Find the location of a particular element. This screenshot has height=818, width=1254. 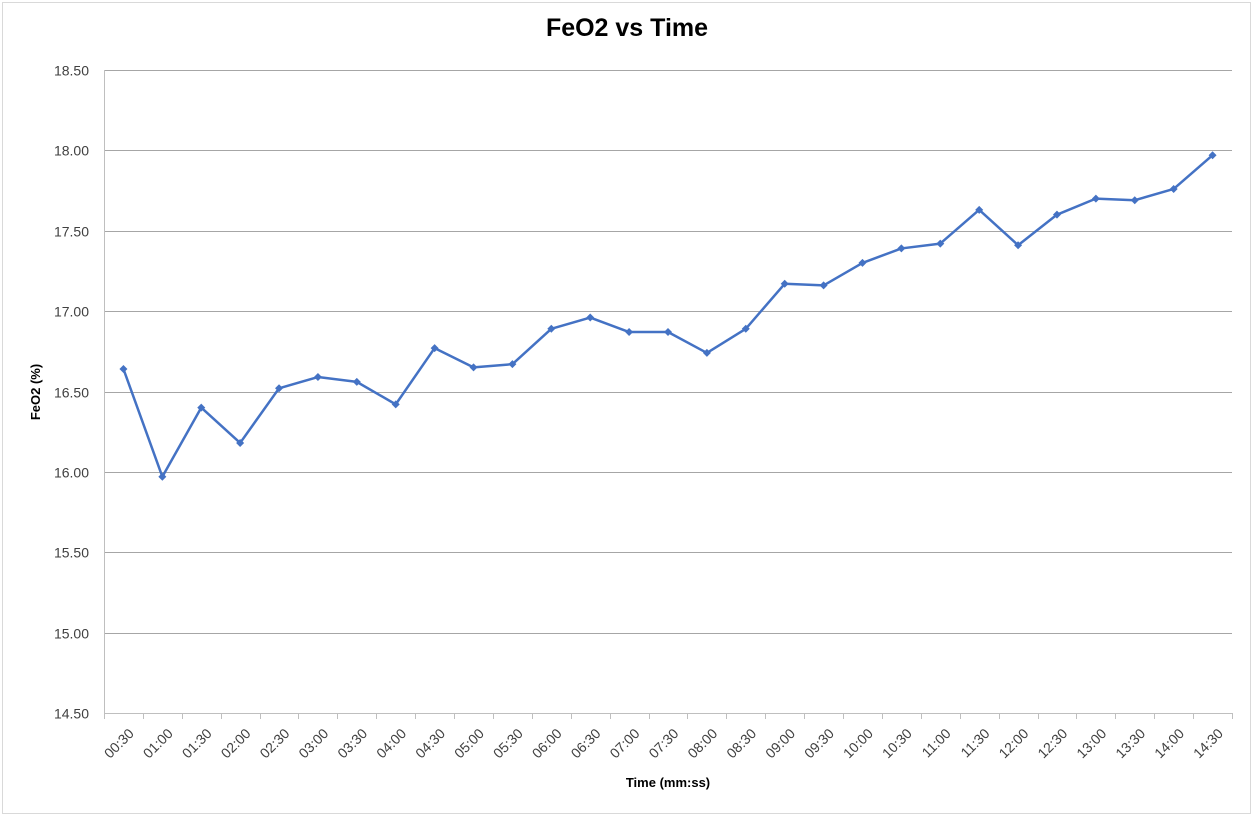

y-tick-label: 16.00 is located at coordinates (71, 473).